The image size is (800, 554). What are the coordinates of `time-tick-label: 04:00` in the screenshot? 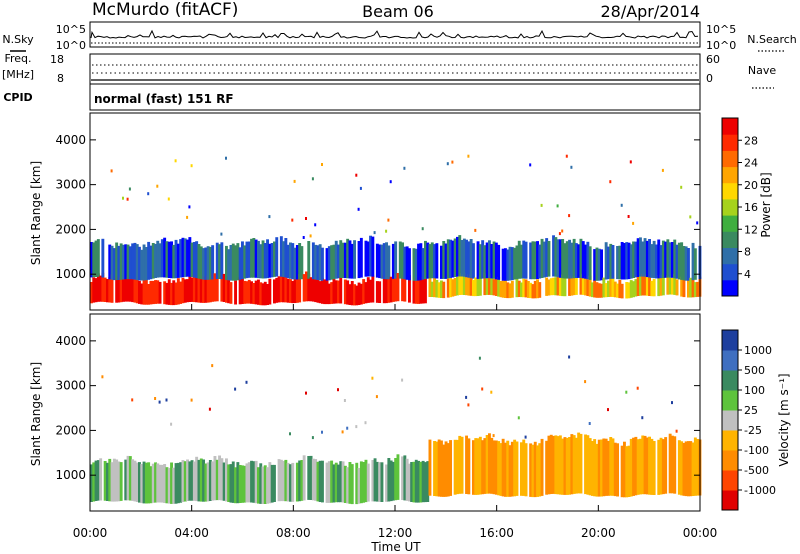 It's located at (191, 533).